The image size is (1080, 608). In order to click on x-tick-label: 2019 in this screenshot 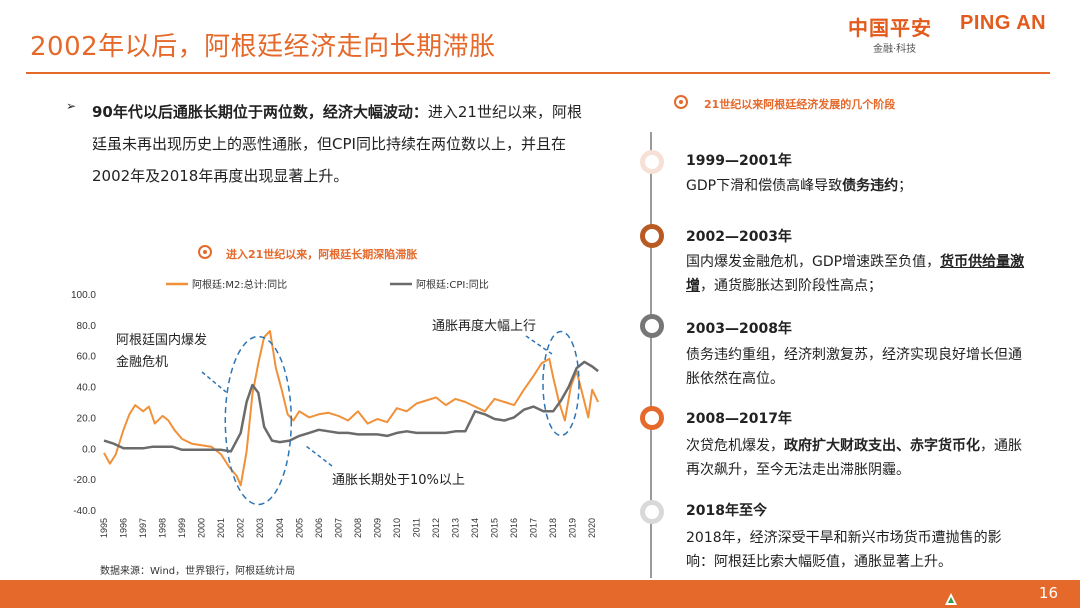, I will do `click(573, 528)`.